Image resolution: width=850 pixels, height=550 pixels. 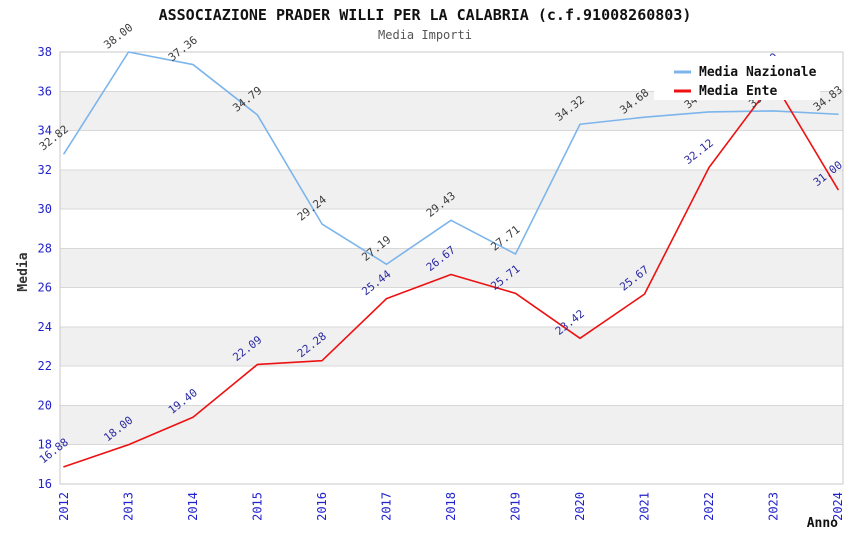 What do you see at coordinates (709, 506) in the screenshot?
I see `x-tick-label: 2022` at bounding box center [709, 506].